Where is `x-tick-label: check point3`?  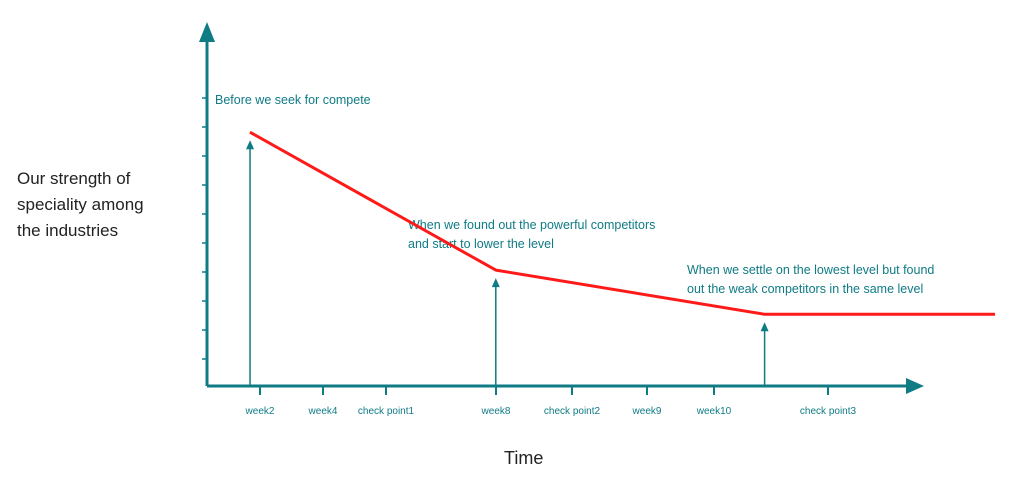 x-tick-label: check point3 is located at coordinates (828, 411).